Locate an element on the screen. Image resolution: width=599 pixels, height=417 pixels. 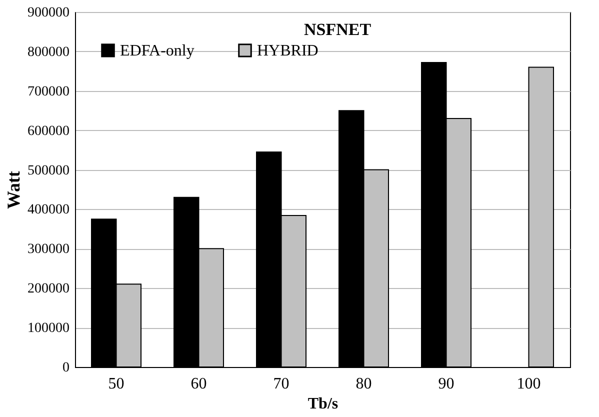
y-tick-label: 0 is located at coordinates (66, 368).